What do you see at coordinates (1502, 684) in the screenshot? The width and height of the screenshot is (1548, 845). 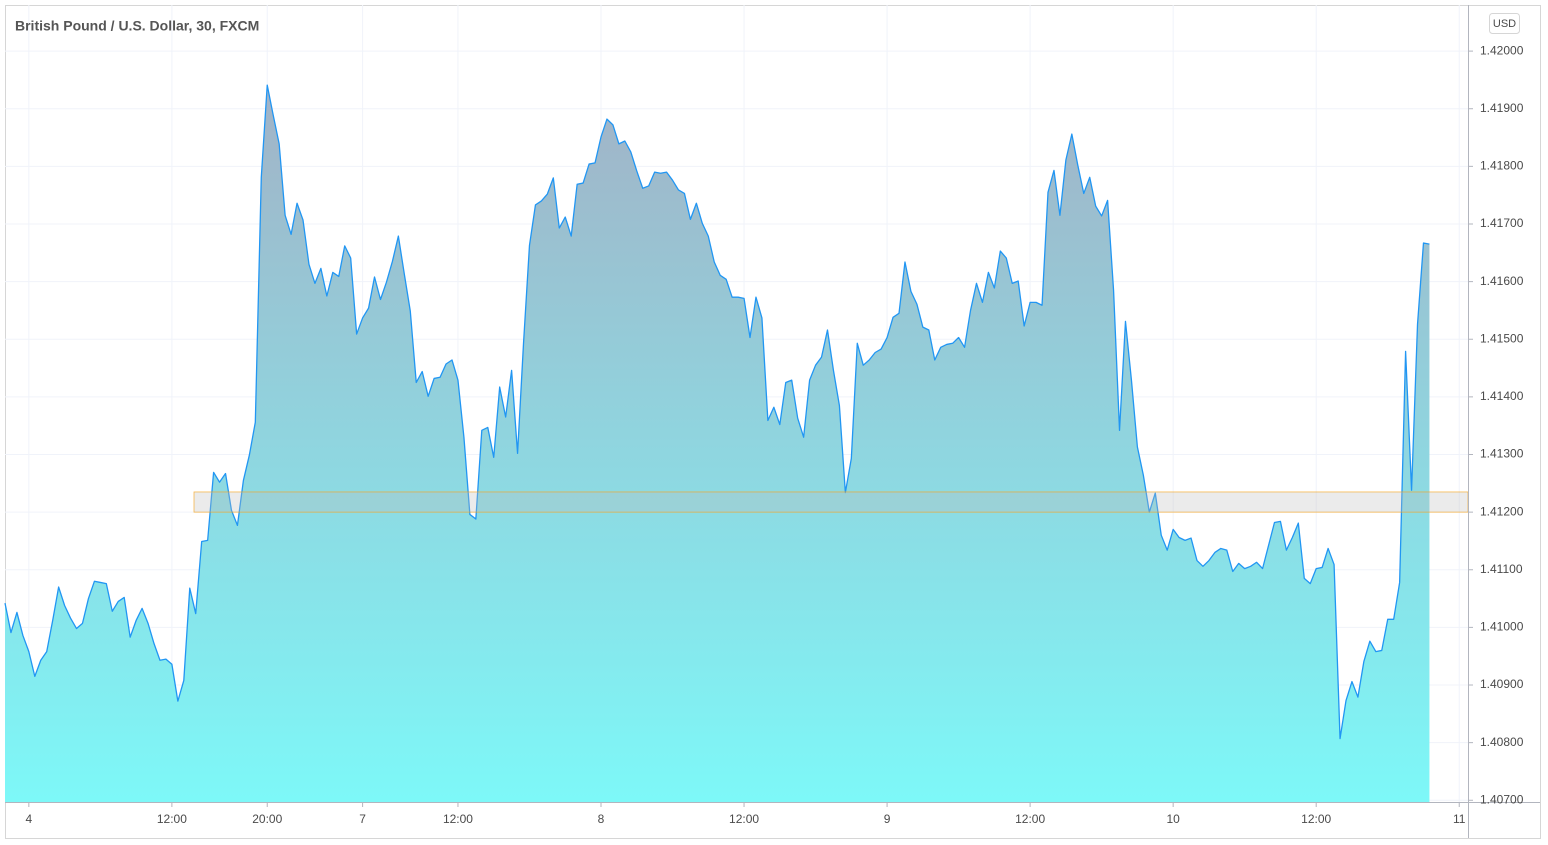 I see `y-tick-label: 1.40900` at bounding box center [1502, 684].